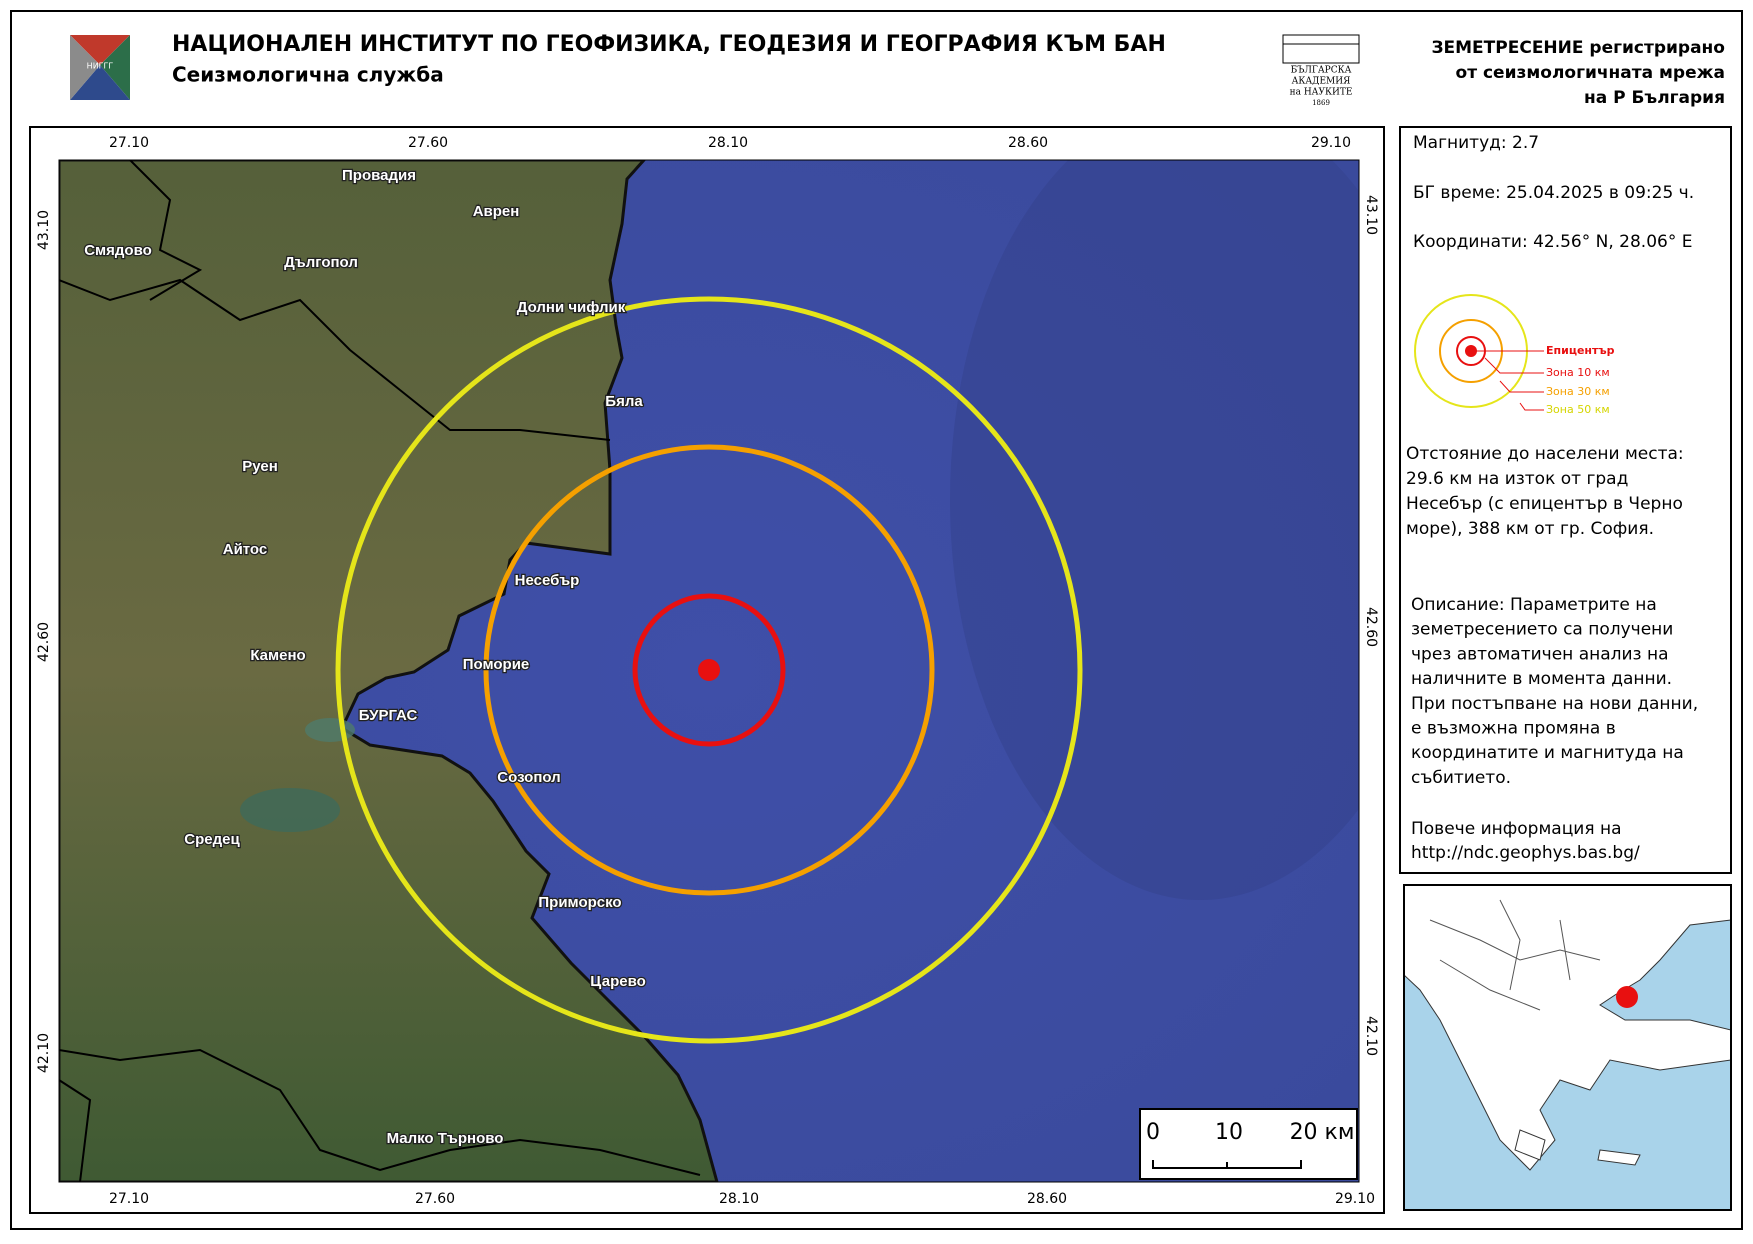  I want to click on place-label: Несебър, so click(547, 580).